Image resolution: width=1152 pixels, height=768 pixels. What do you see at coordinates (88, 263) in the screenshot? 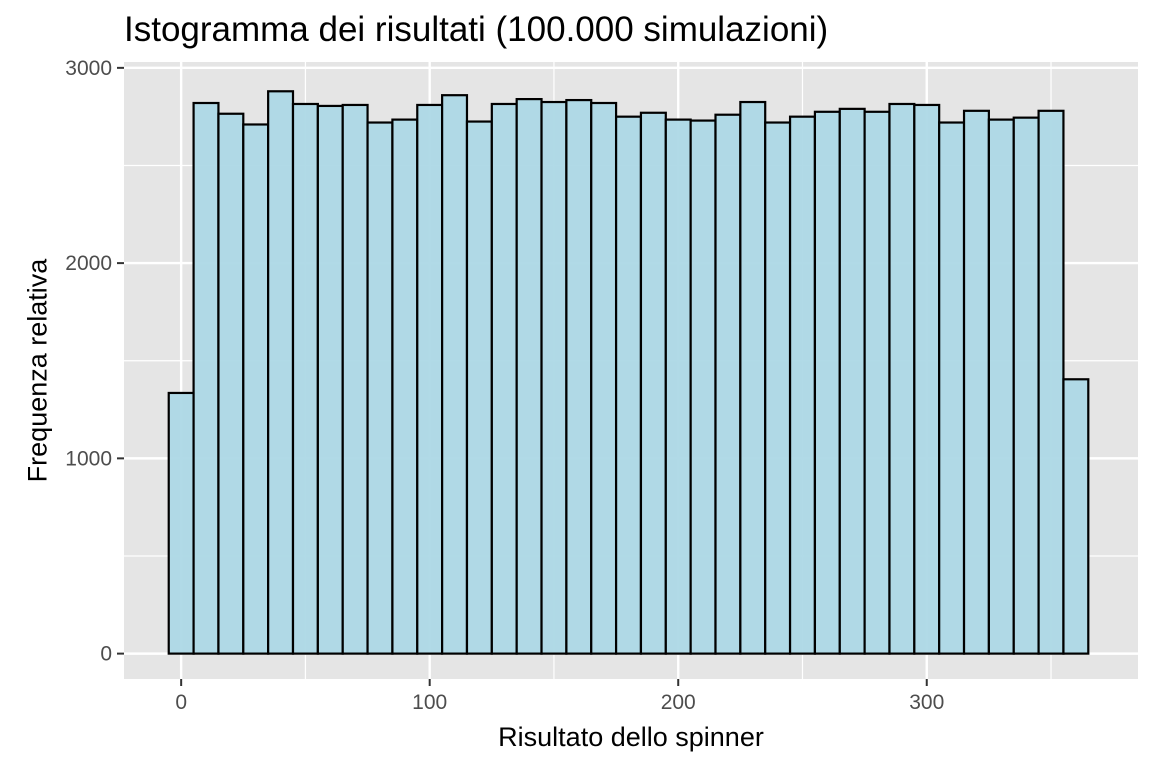
I see `y-tick-label: 2000` at bounding box center [88, 263].